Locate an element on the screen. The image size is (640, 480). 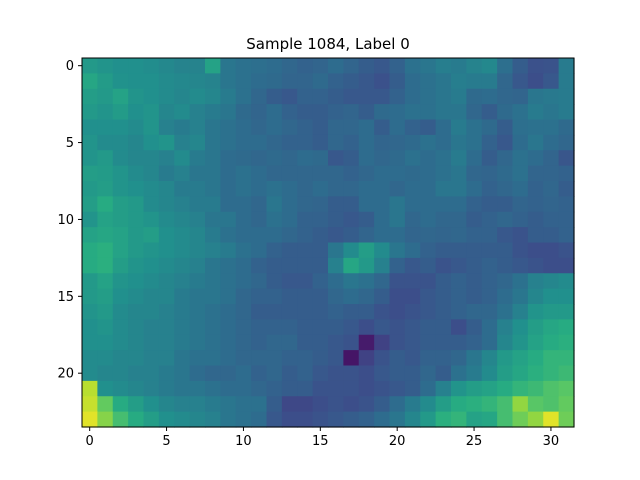
y-tick-label: 20 is located at coordinates (65, 374).